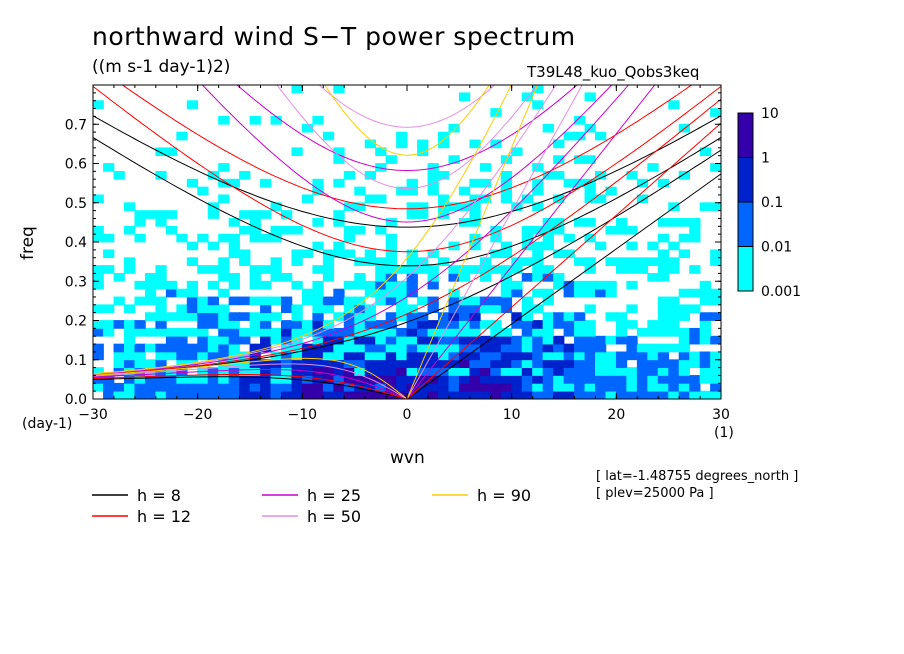 The image size is (904, 654). Describe the element at coordinates (781, 292) in the screenshot. I see `colorbar-label: 0.001` at that location.